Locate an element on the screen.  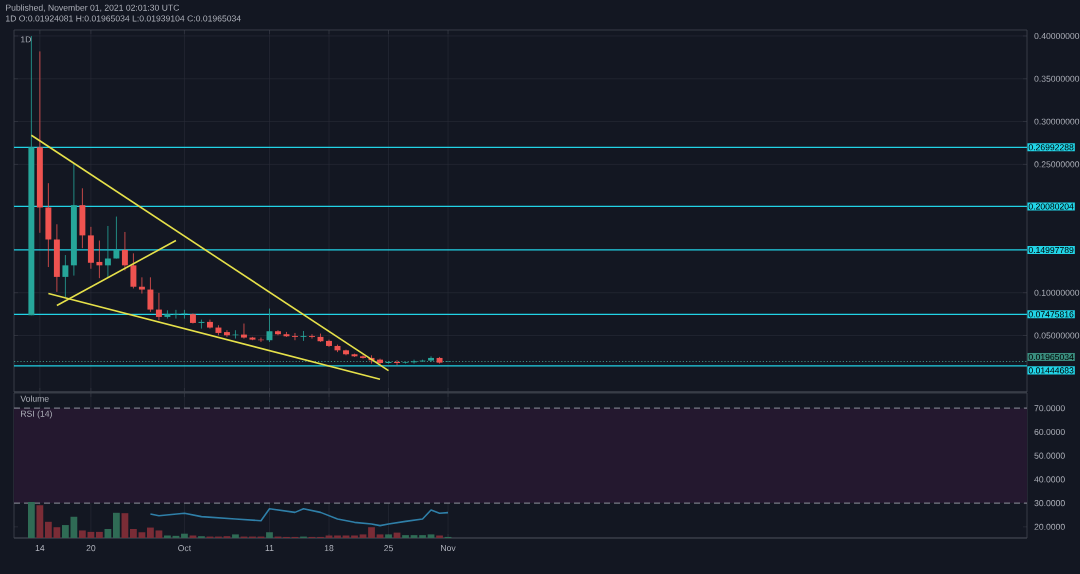
ref-line-label: 0.07475816 is located at coordinates (1051, 314).